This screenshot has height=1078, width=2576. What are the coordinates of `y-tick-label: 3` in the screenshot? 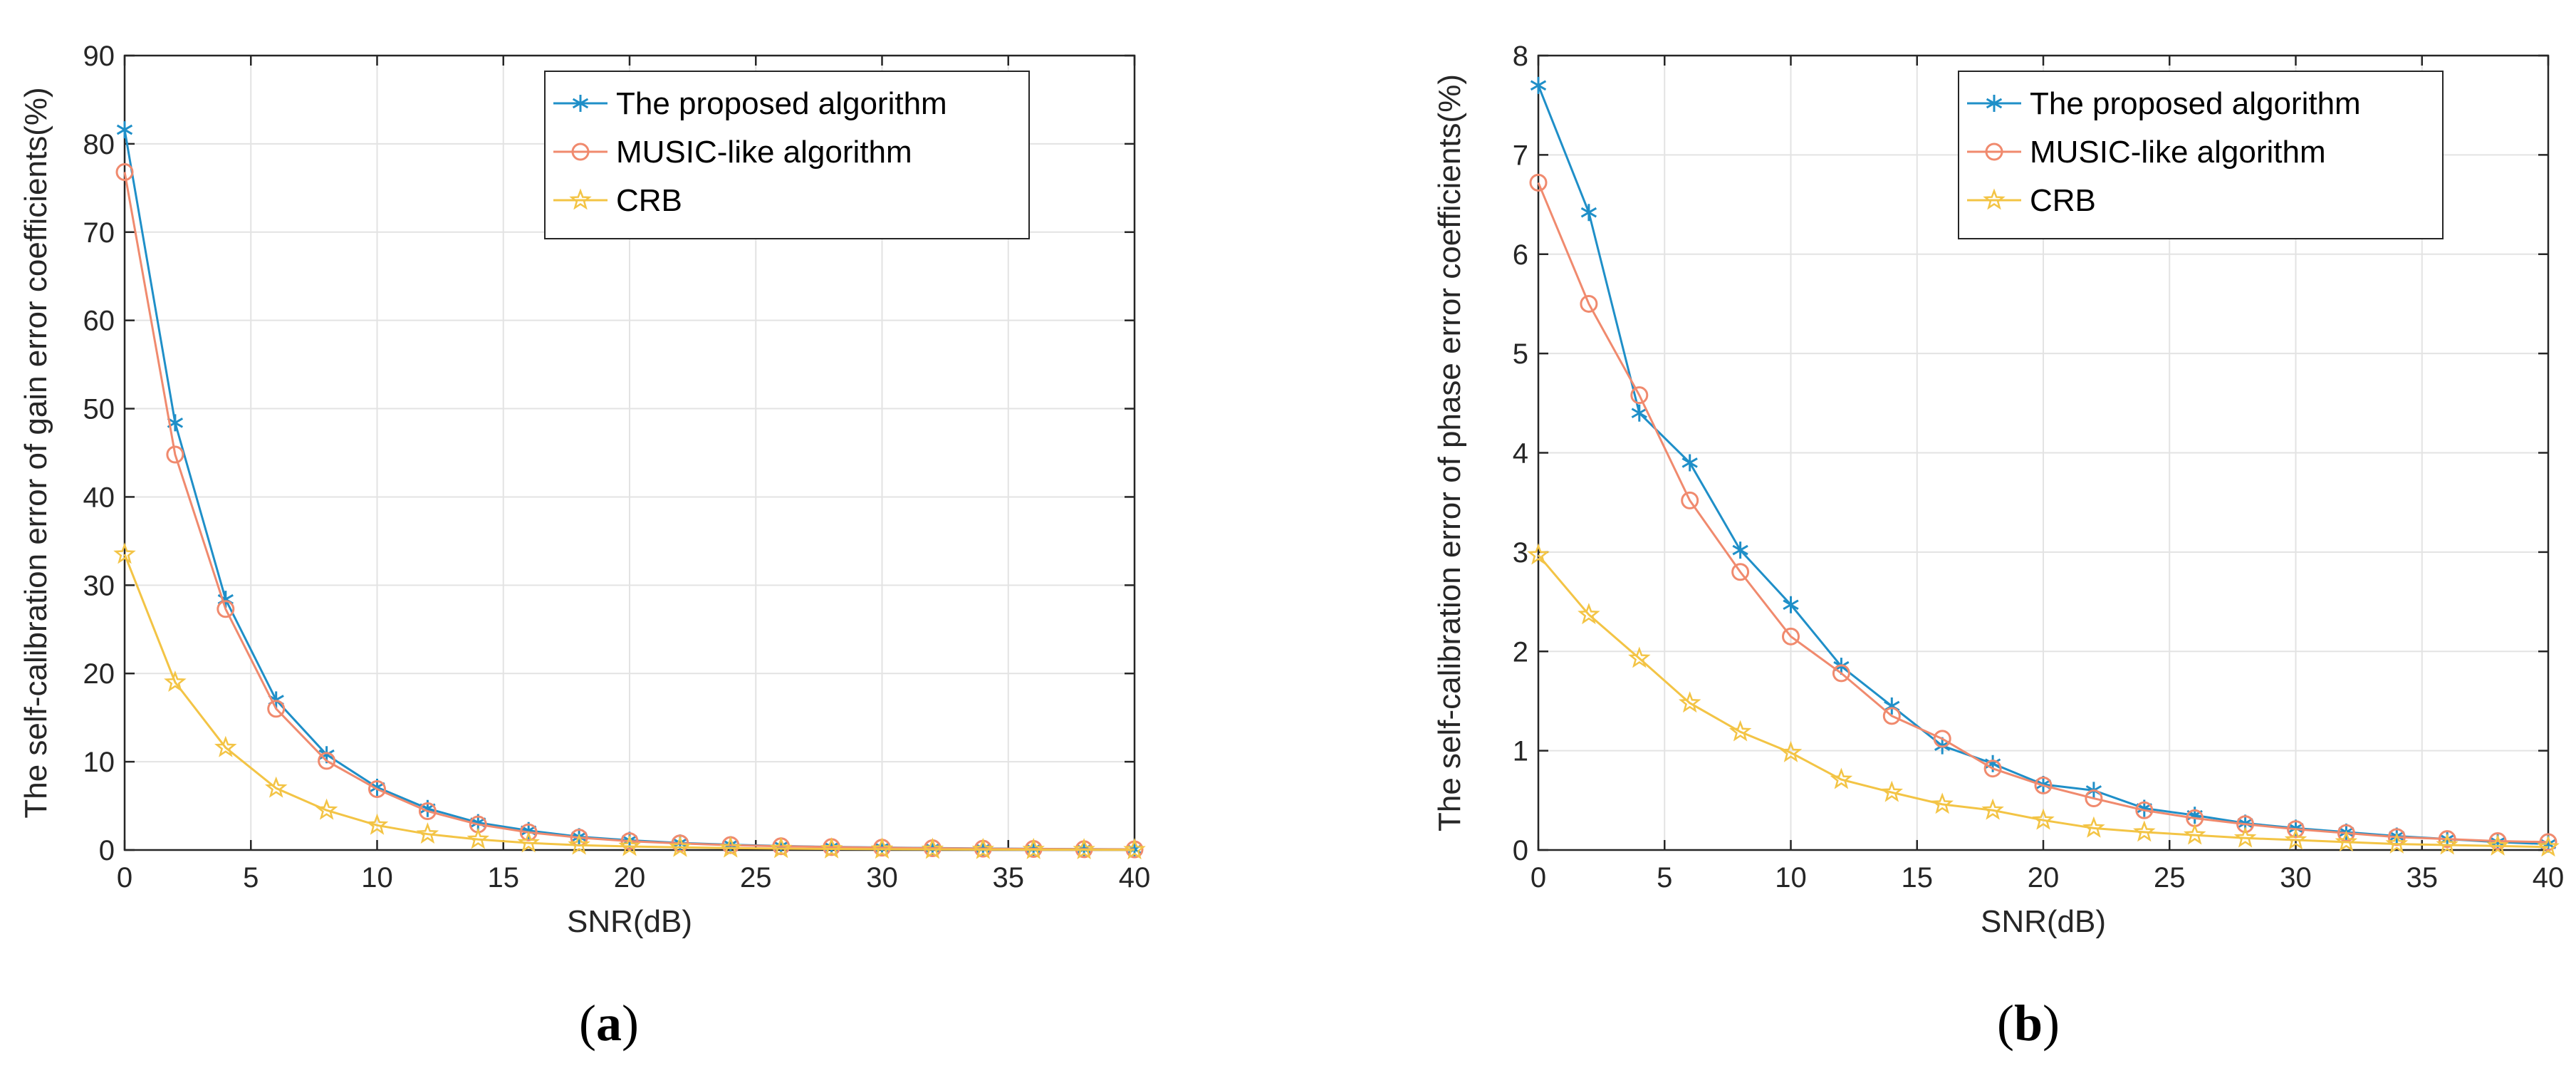 It's located at (1520, 553).